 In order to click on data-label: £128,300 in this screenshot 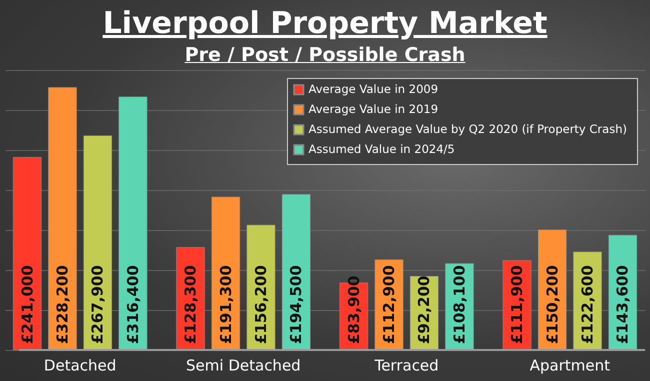, I will do `click(191, 304)`.